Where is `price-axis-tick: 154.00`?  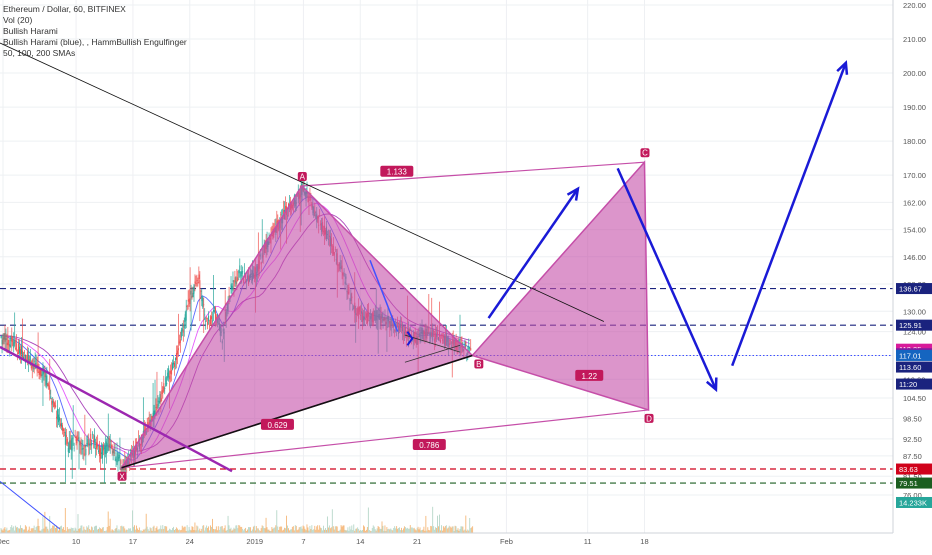 price-axis-tick: 154.00 is located at coordinates (914, 230).